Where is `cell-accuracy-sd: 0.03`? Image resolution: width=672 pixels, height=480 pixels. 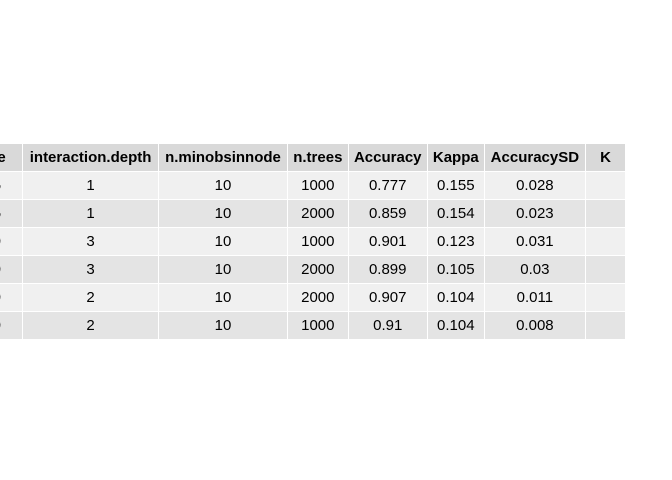 cell-accuracy-sd: 0.03 is located at coordinates (535, 269).